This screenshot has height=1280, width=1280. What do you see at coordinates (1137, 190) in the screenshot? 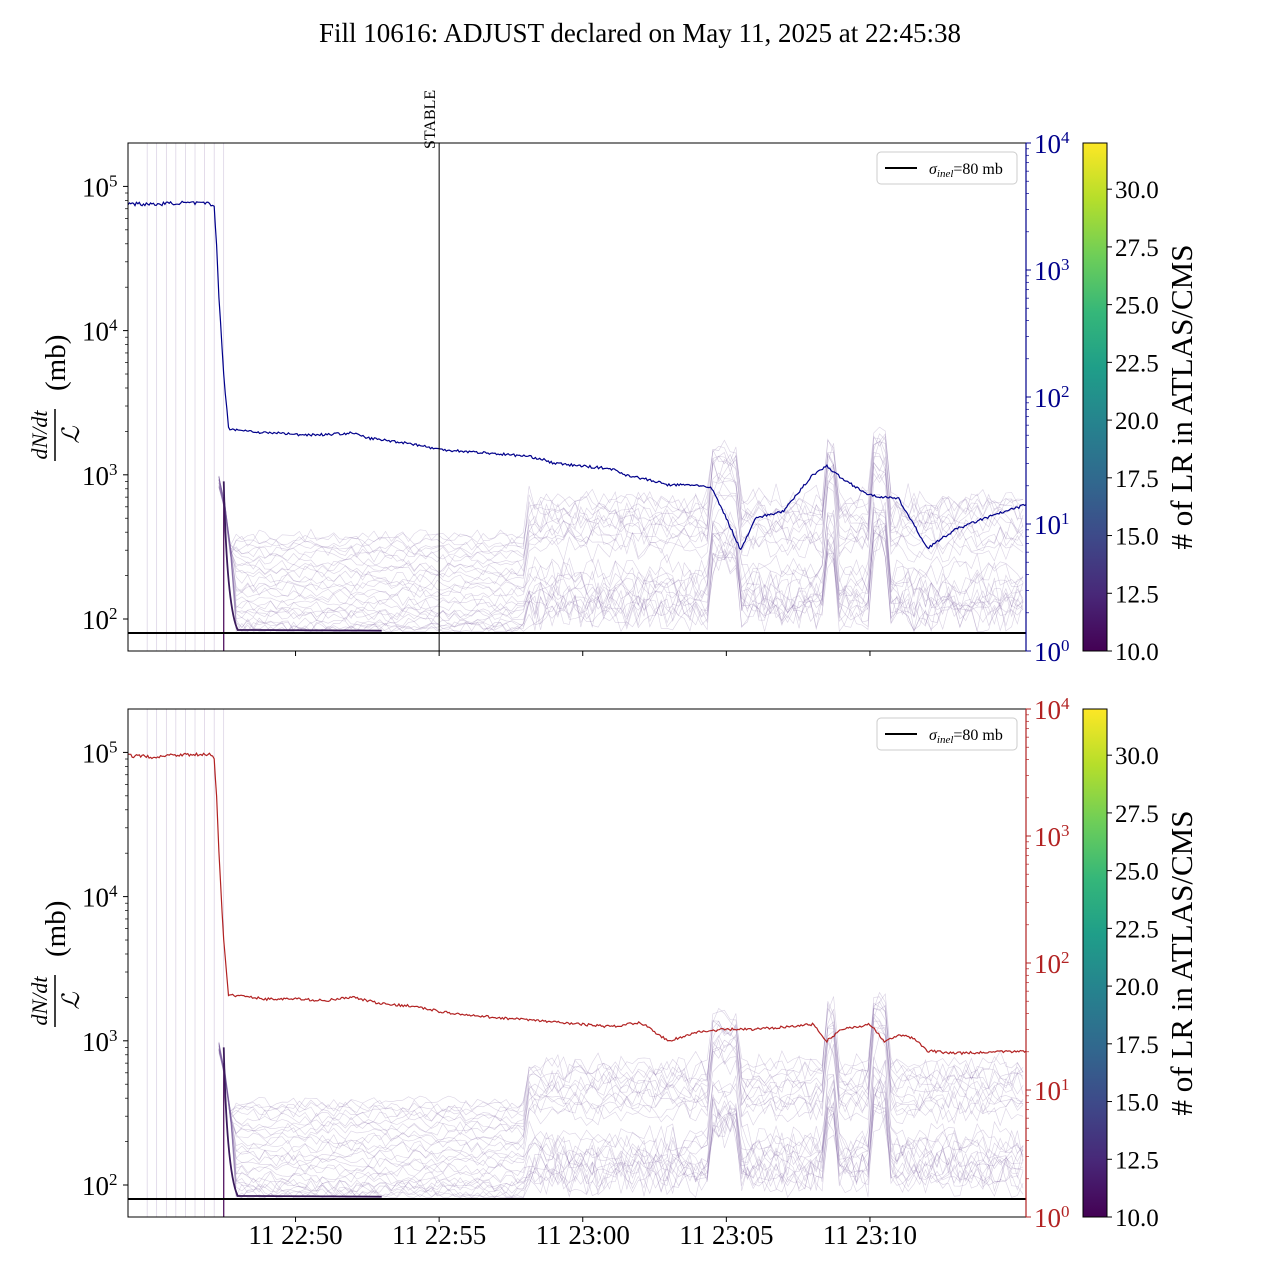
I see `colorbar-tick-label: 30.0` at bounding box center [1137, 190].